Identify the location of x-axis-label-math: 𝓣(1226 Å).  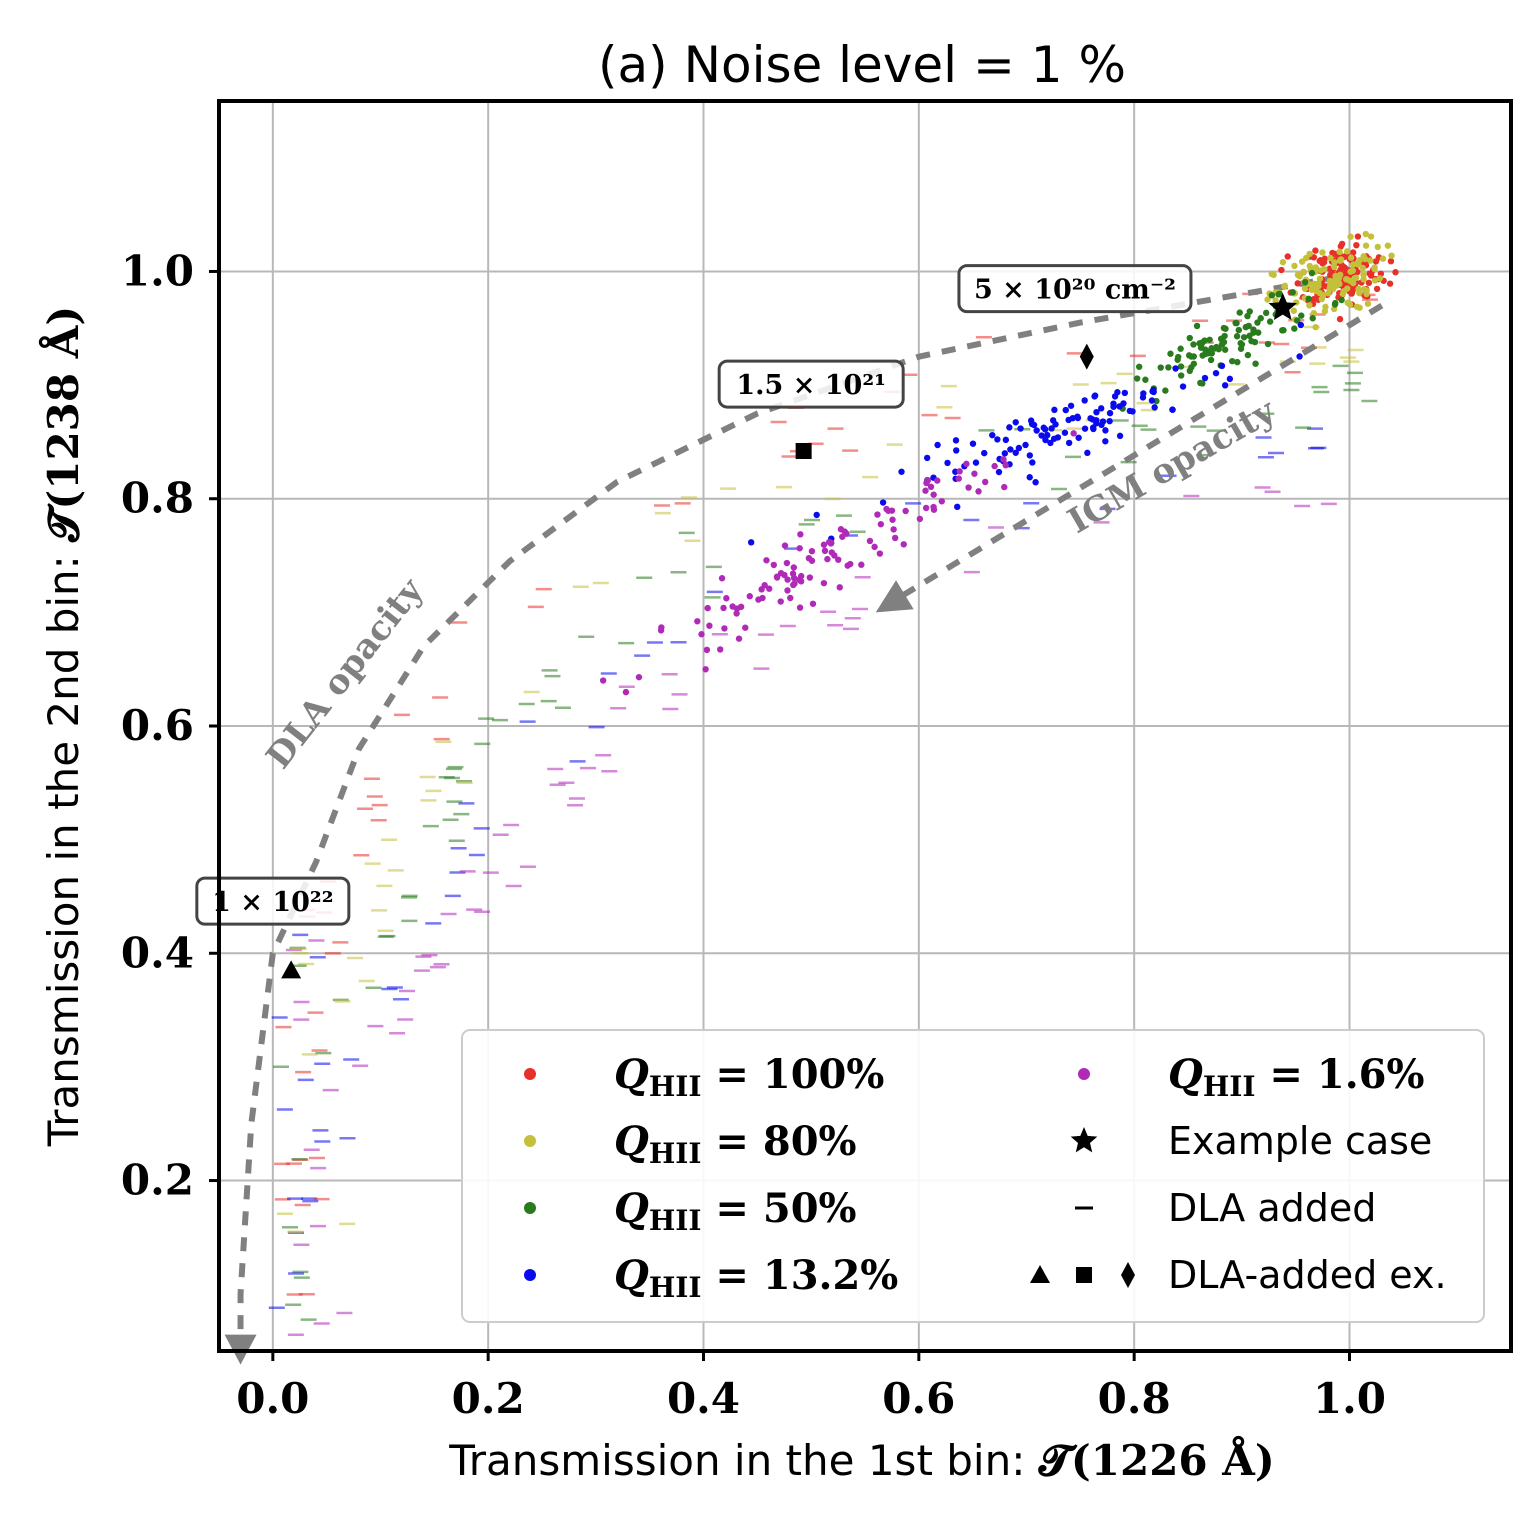
(1156, 1460).